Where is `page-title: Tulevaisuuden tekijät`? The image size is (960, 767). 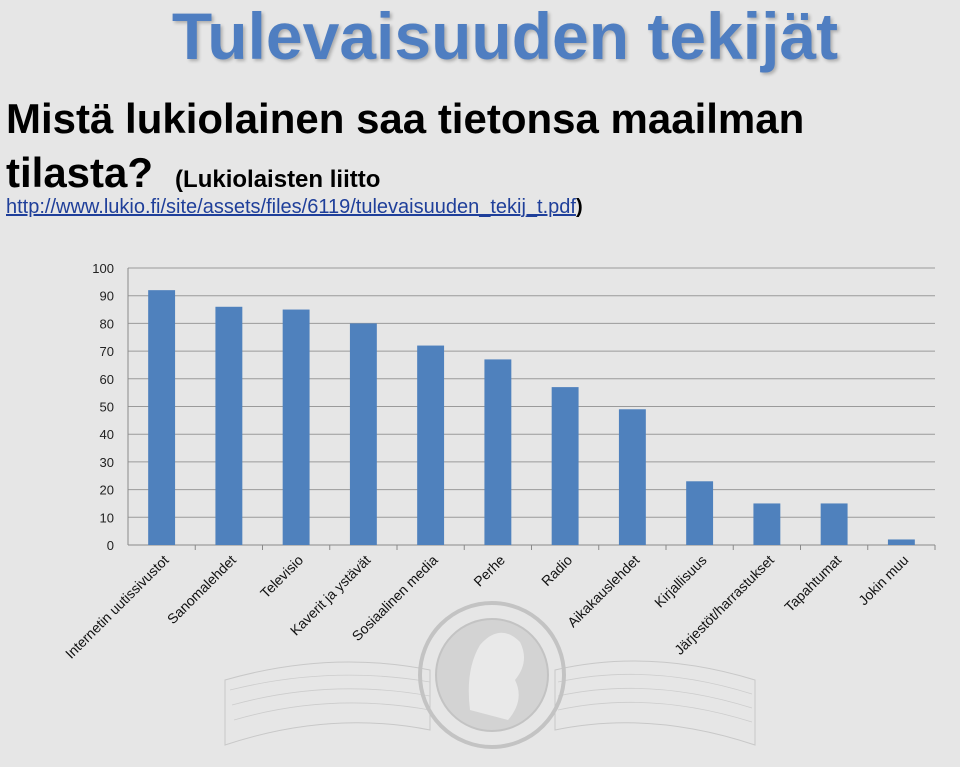
page-title: Tulevaisuuden tekijät is located at coordinates (505, 36).